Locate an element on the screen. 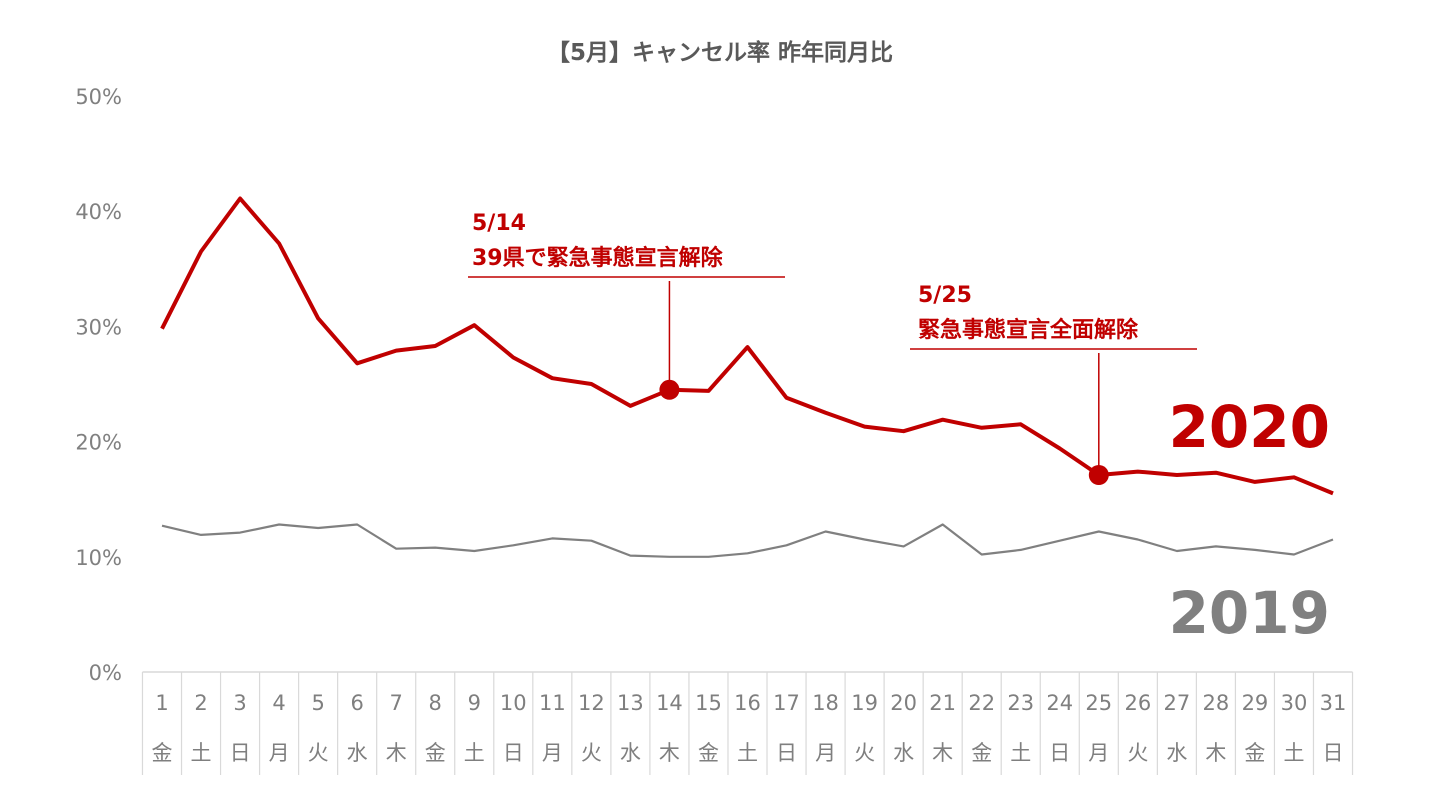  x-tick-day: 11 is located at coordinates (552, 703).